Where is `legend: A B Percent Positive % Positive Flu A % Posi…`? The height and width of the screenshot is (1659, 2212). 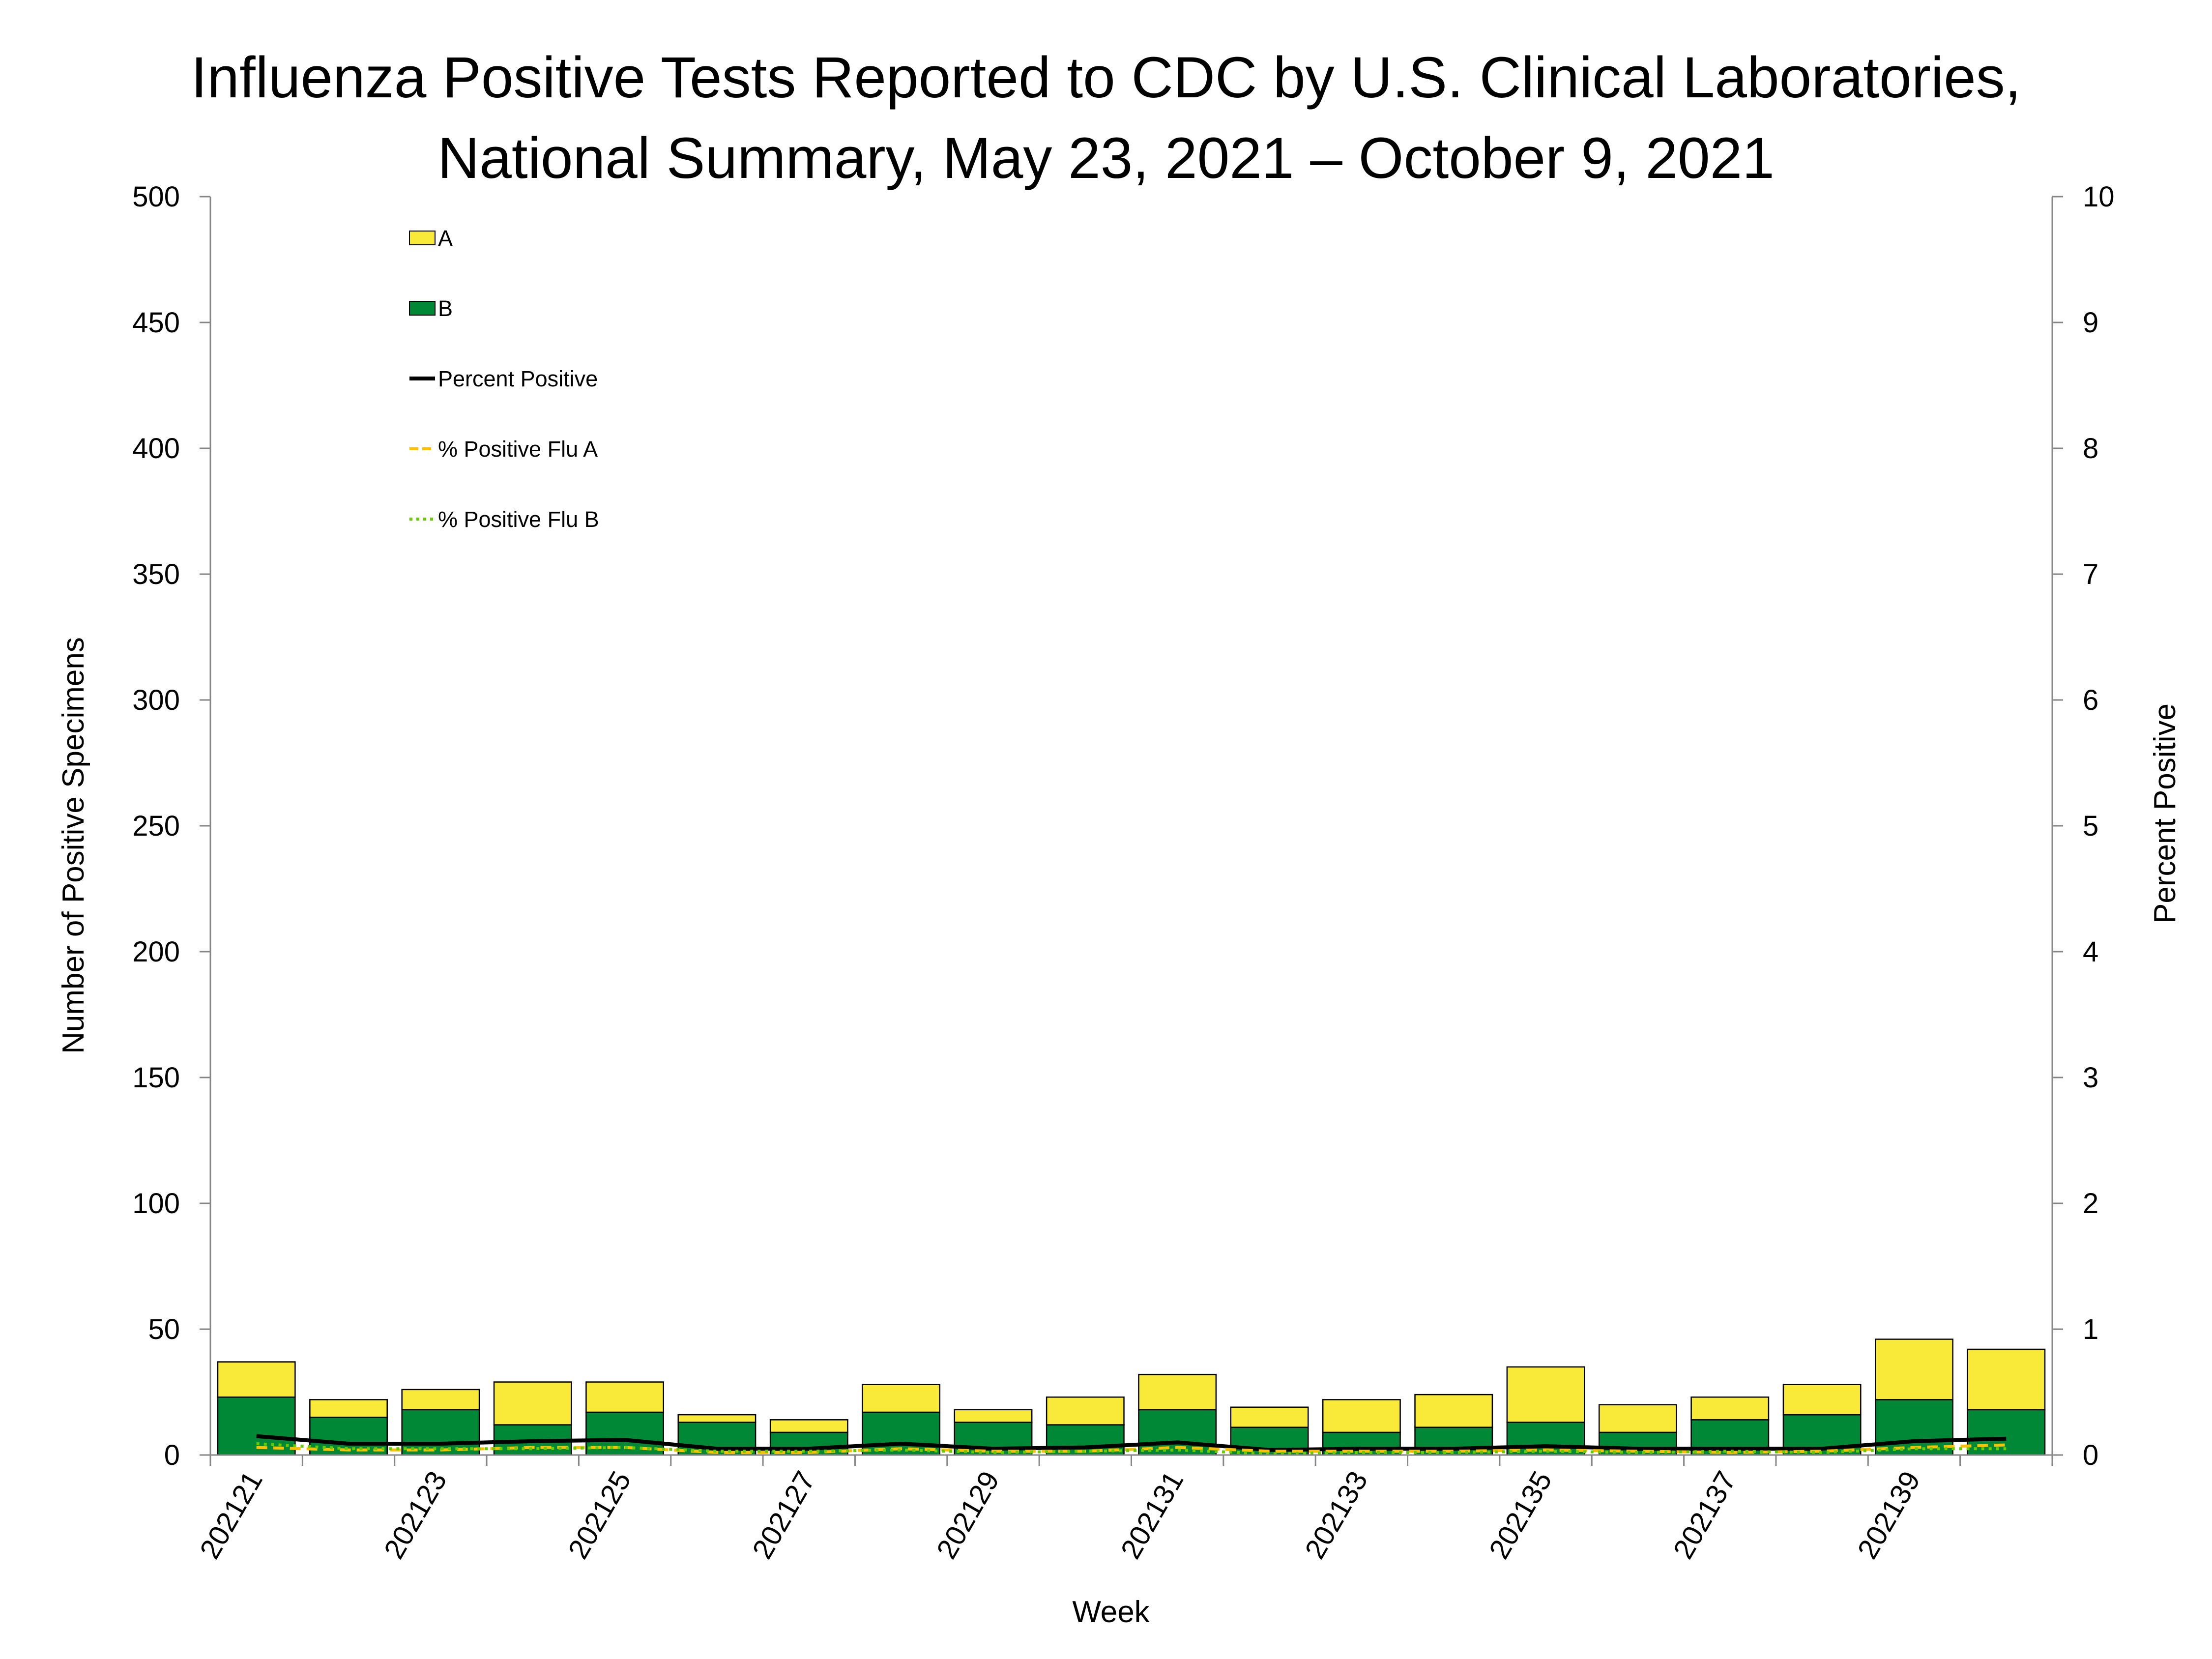
legend: A B Percent Positive % Positive Flu A % Posi… is located at coordinates (504, 379).